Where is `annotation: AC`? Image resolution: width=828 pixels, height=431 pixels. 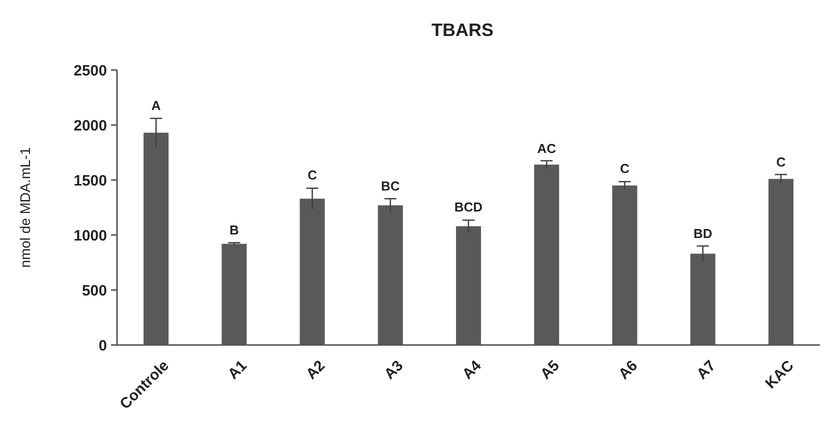
annotation: AC is located at coordinates (547, 148).